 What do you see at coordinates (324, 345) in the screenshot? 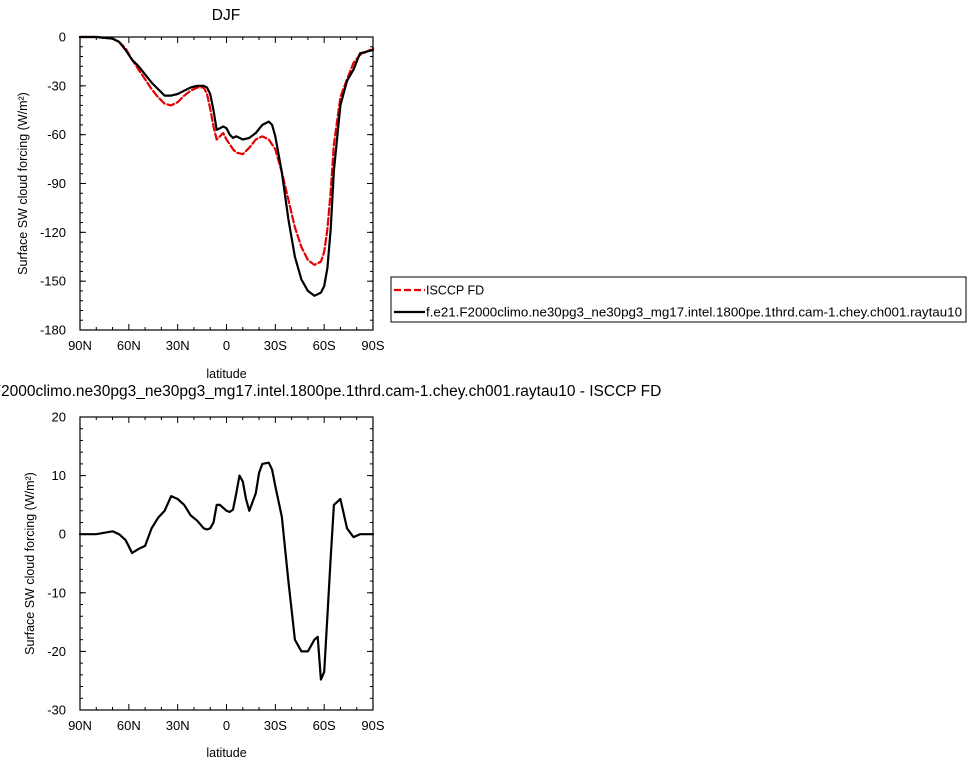
I see `top-x-tick-label: 60S` at bounding box center [324, 345].